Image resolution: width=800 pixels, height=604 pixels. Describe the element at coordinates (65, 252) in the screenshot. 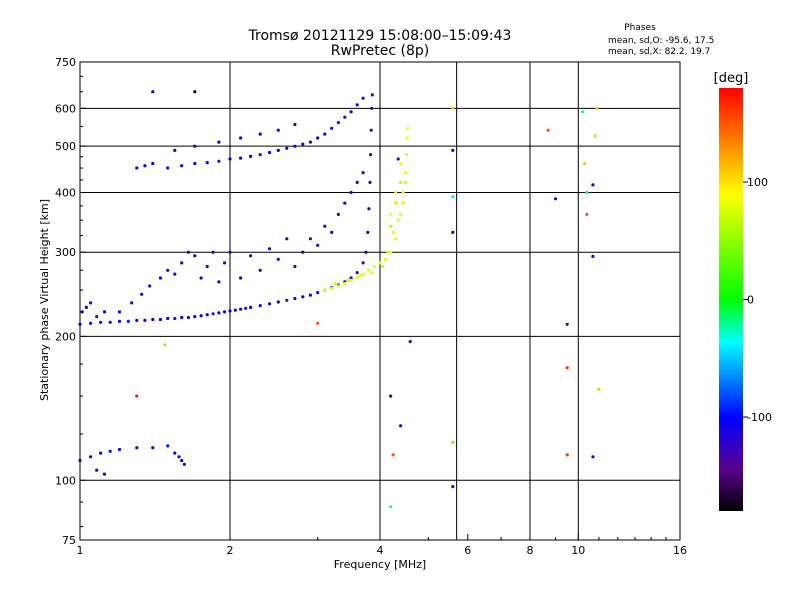

I see `y-tick-label: 300` at that location.